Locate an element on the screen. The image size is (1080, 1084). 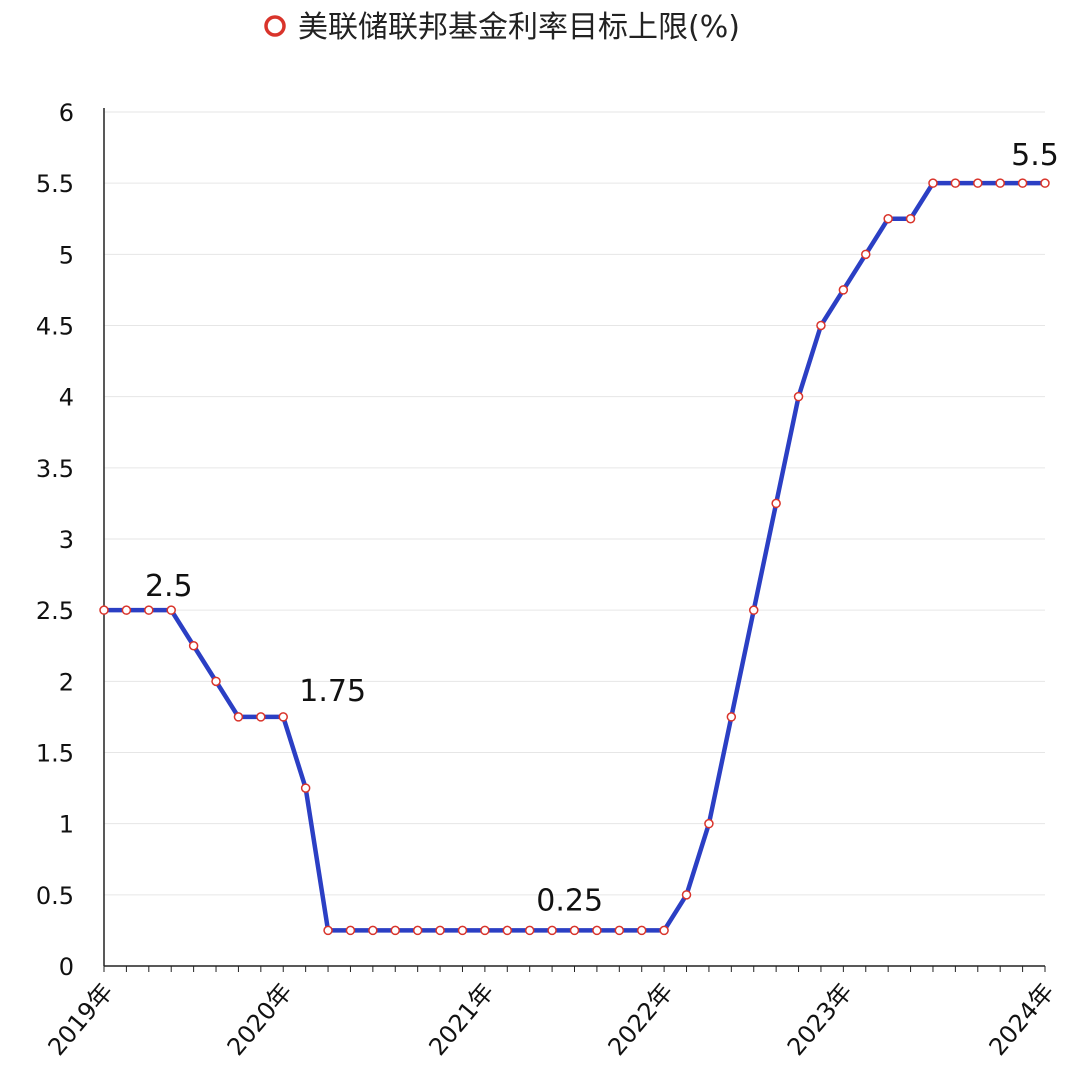
x-axis-ticks: 2019年 2020年 2021年 2022年 2023年 2024年 is located at coordinates (550, 1019).